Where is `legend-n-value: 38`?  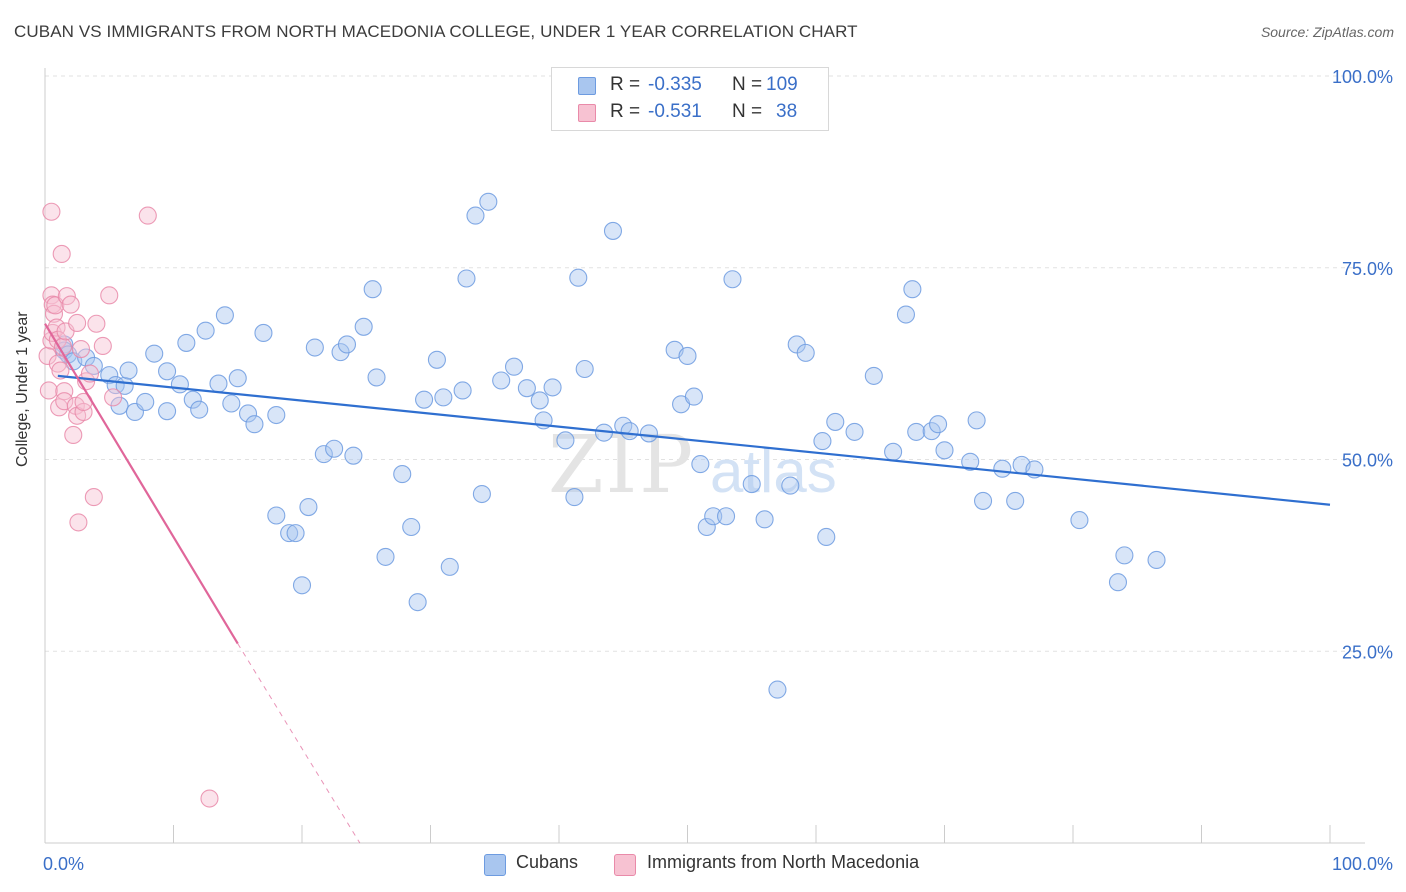
legend-n-value: 38 is located at coordinates (787, 111).